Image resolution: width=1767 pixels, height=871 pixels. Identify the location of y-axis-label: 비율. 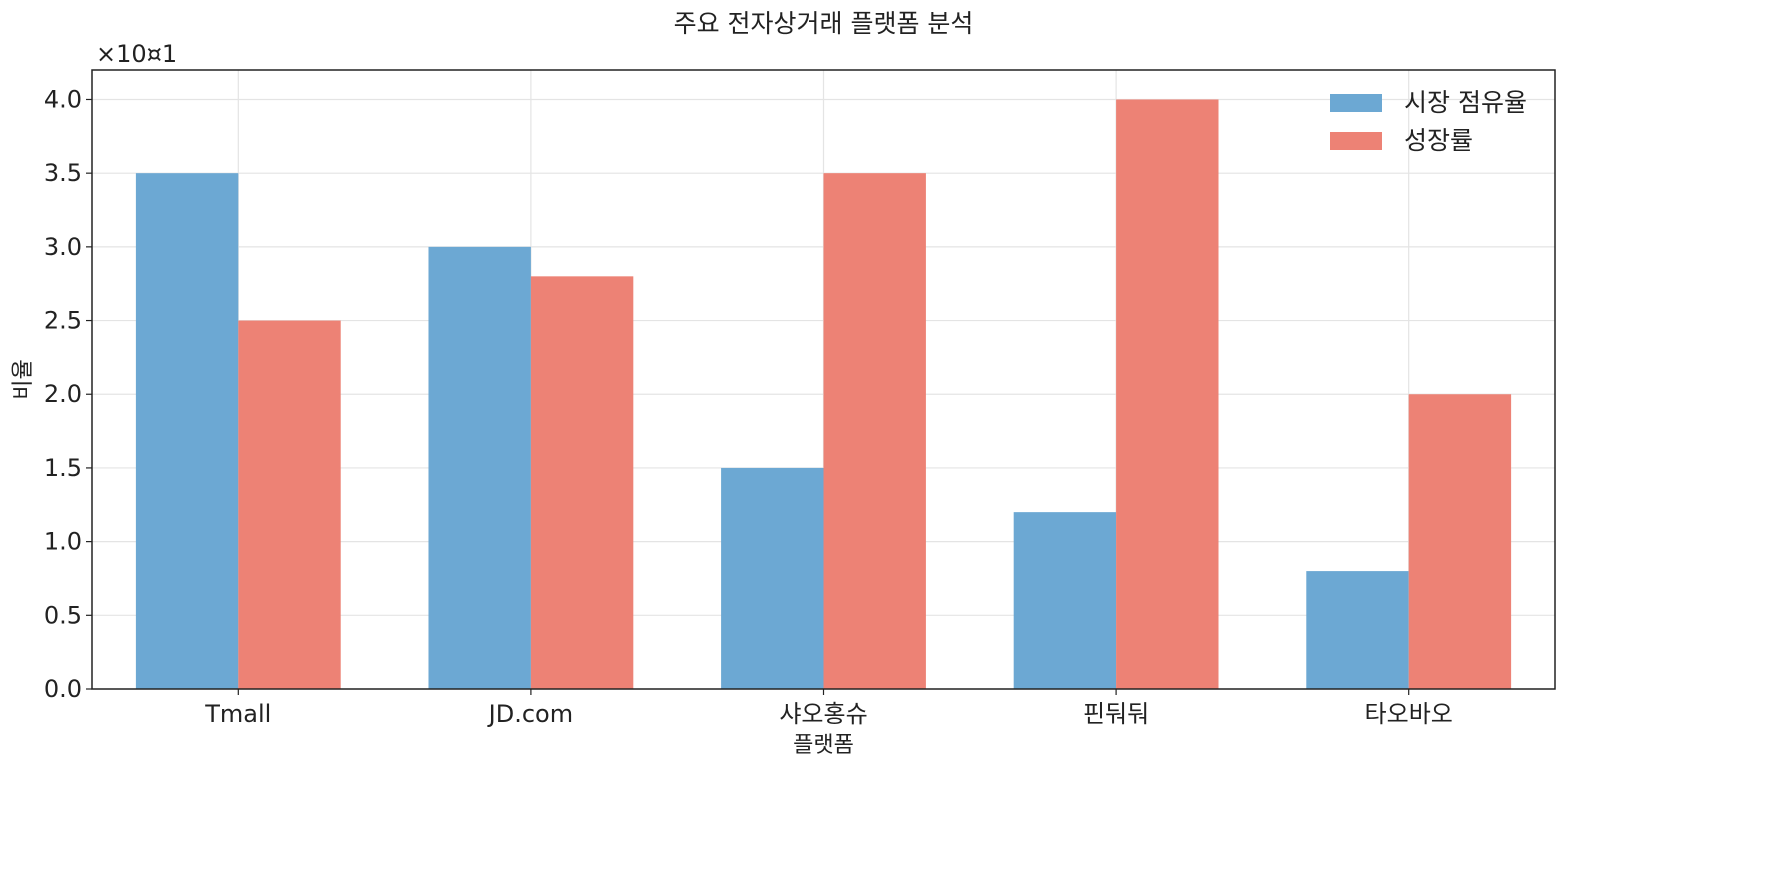
(23, 379).